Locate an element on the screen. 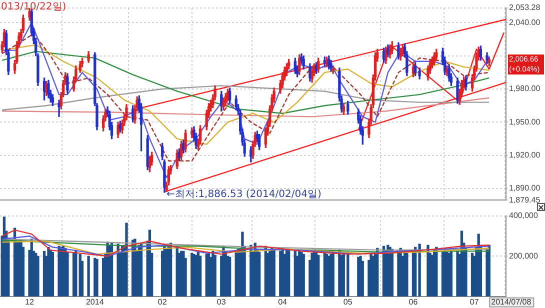 Image resolution: width=545 pixels, height=308 pixels. x-tick-label: 2014 is located at coordinates (95, 301).